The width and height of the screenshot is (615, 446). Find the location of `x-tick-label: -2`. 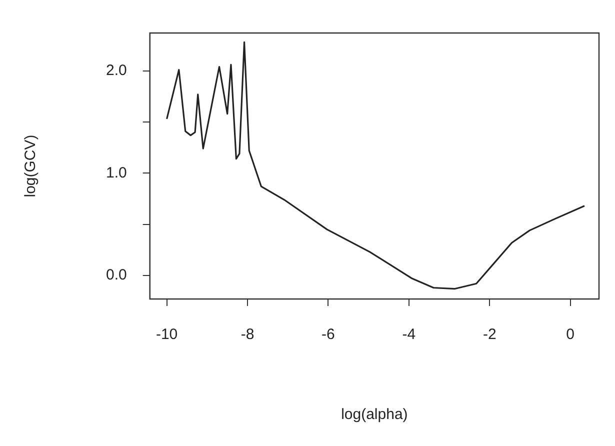

x-tick-label: -2 is located at coordinates (489, 335).